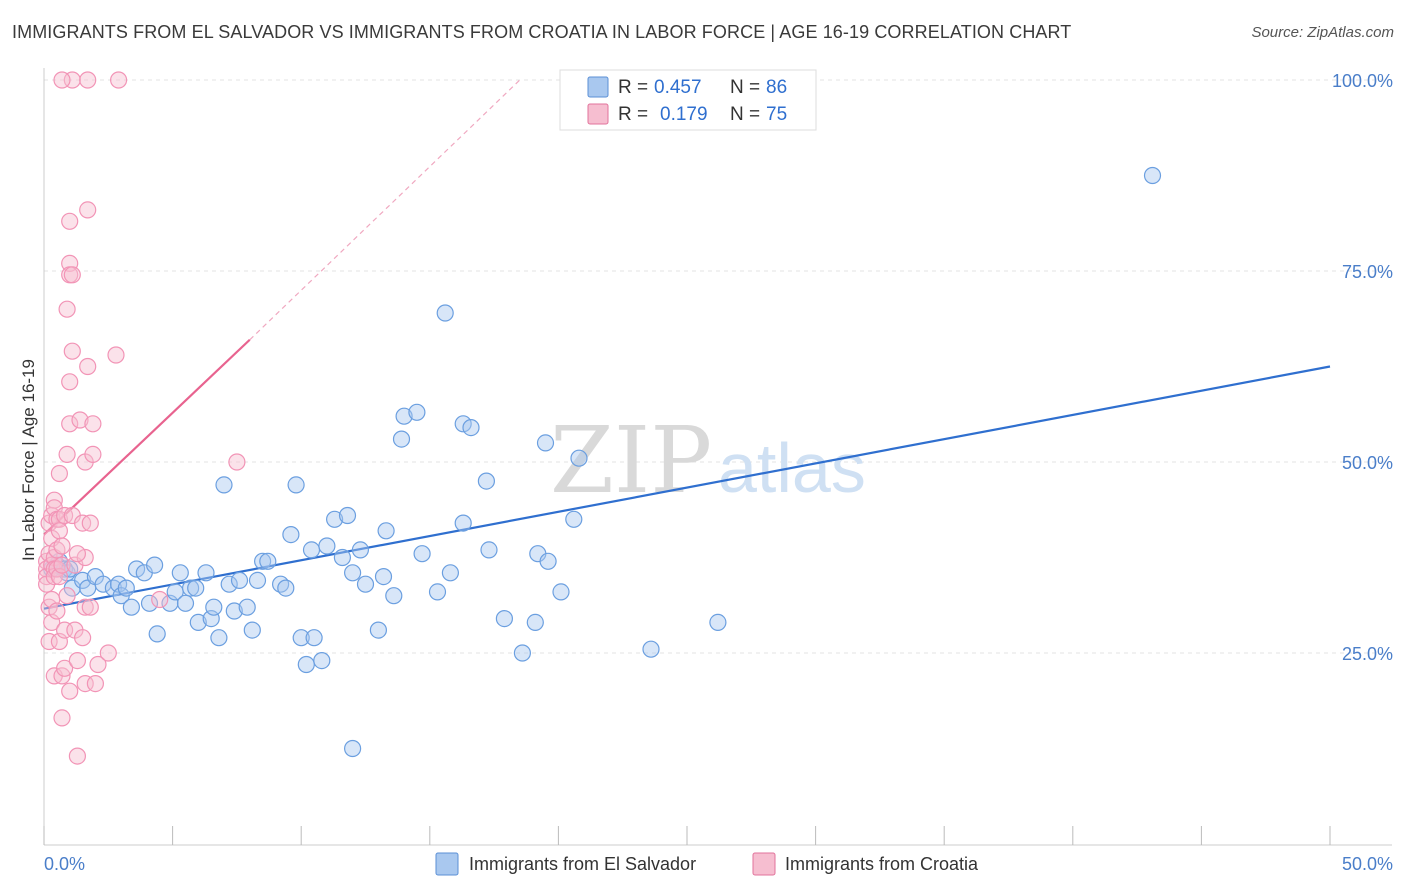 This screenshot has width=1406, height=892. What do you see at coordinates (1322, 32) in the screenshot?
I see `source-label: Source: ZipAtlas.com` at bounding box center [1322, 32].